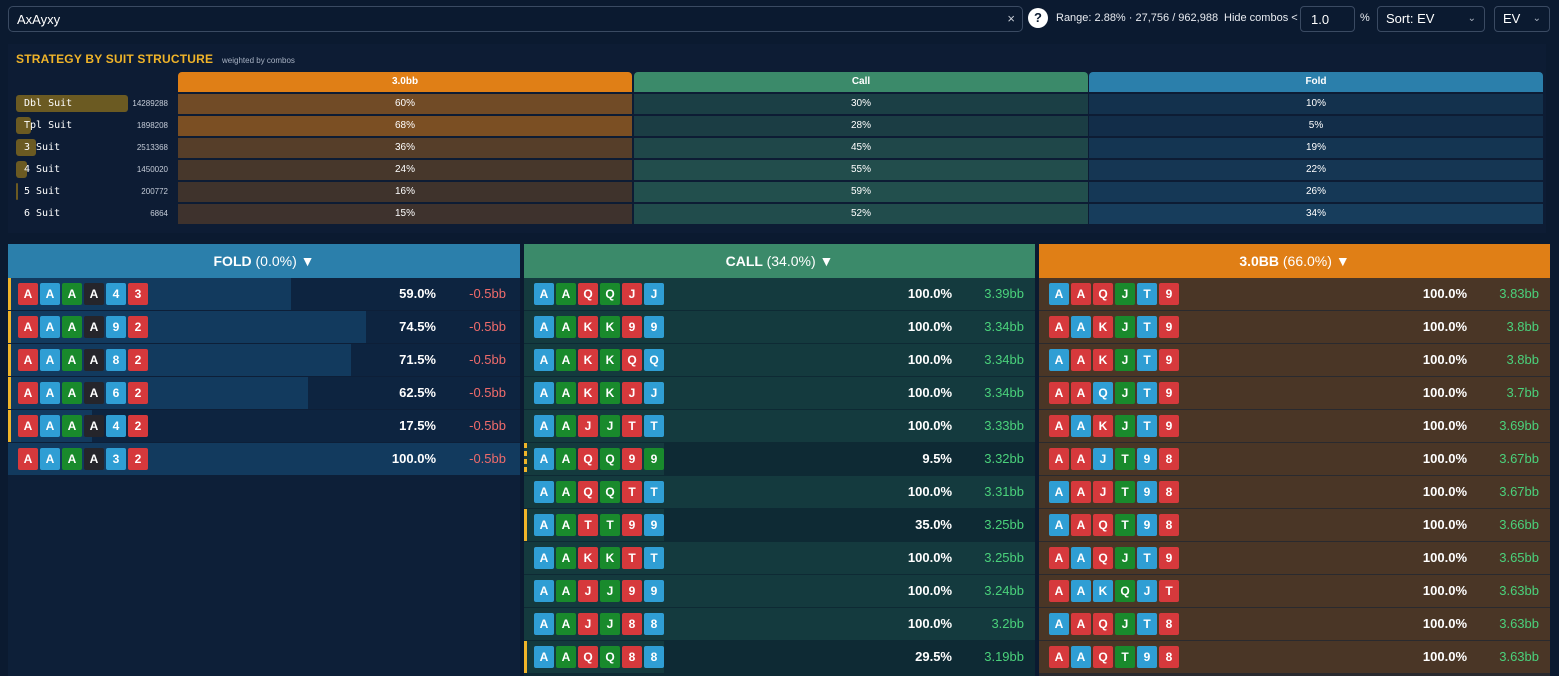 Image resolution: width=1559 pixels, height=676 pixels. What do you see at coordinates (779, 261) in the screenshot?
I see `column-header-call: CALL (34.0%) ▼` at bounding box center [779, 261].